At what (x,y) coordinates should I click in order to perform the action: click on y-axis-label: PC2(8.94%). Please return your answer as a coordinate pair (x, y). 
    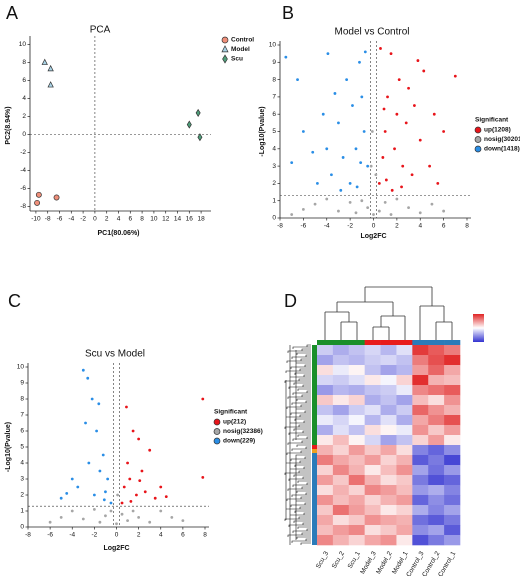
    Looking at the image, I should click on (8, 125).